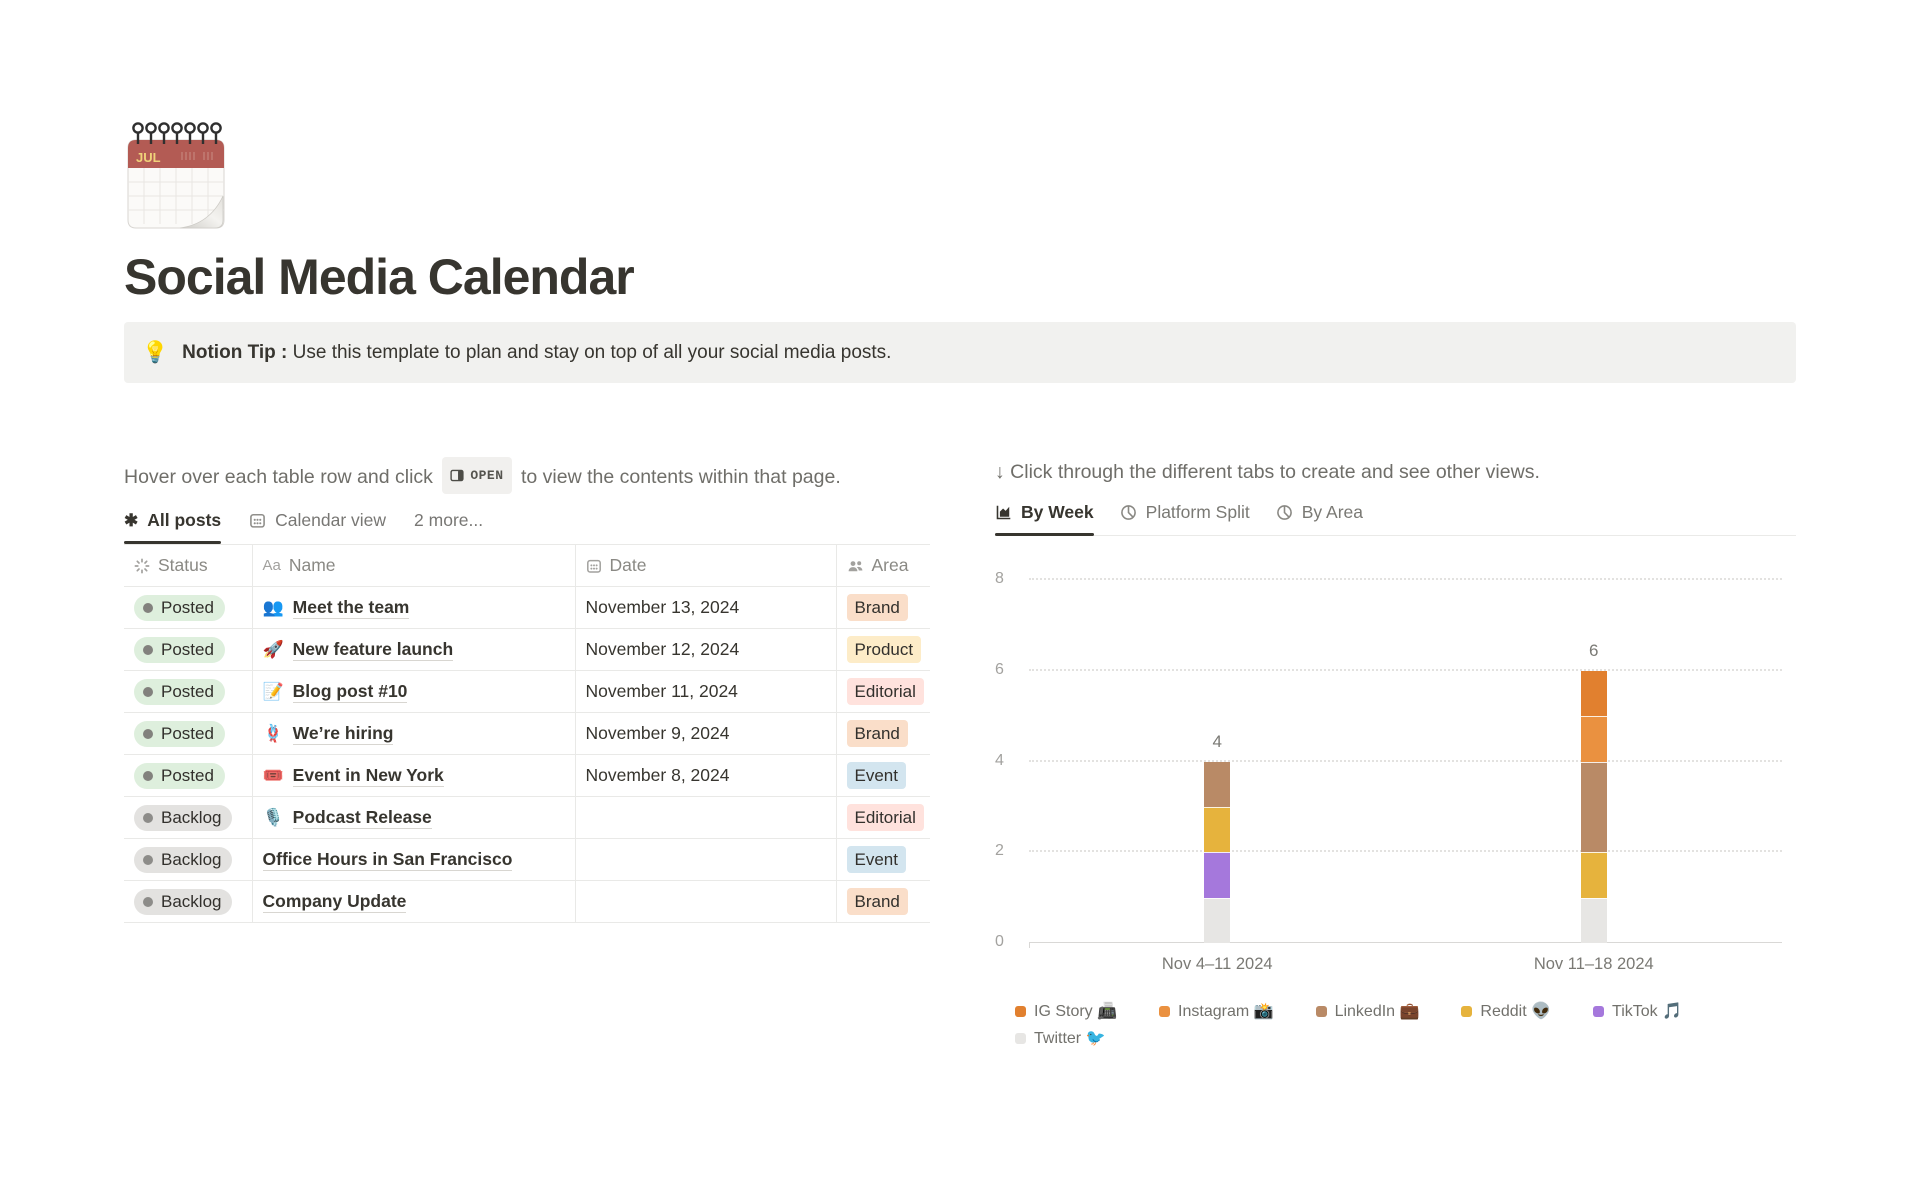 Image resolution: width=1920 pixels, height=1199 pixels. I want to click on page-link: We’re hiring, so click(343, 734).